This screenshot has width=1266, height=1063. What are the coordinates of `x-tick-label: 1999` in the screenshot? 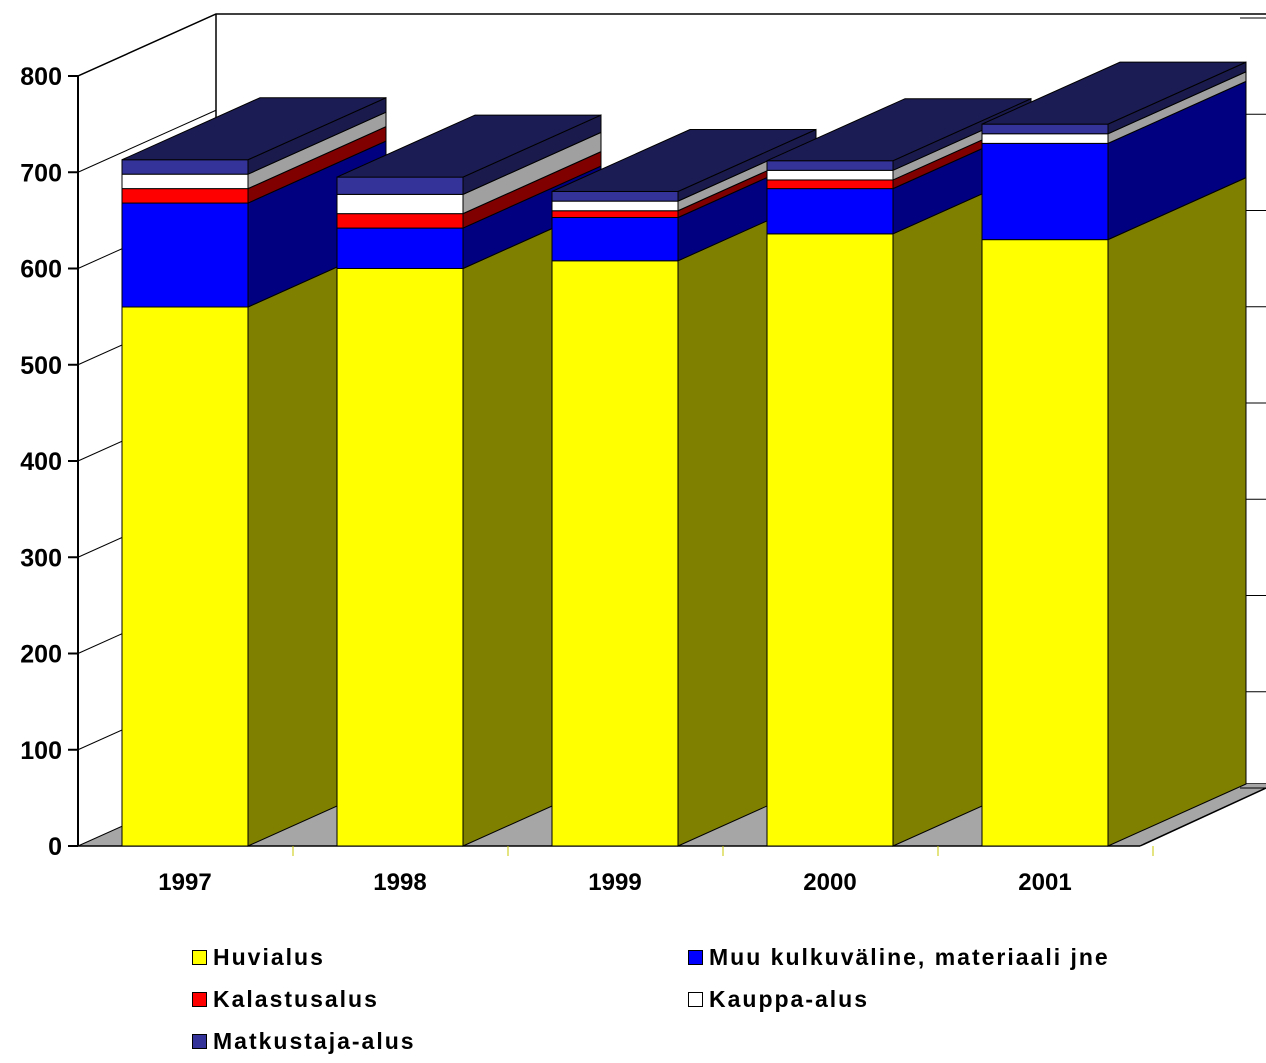 It's located at (614, 882).